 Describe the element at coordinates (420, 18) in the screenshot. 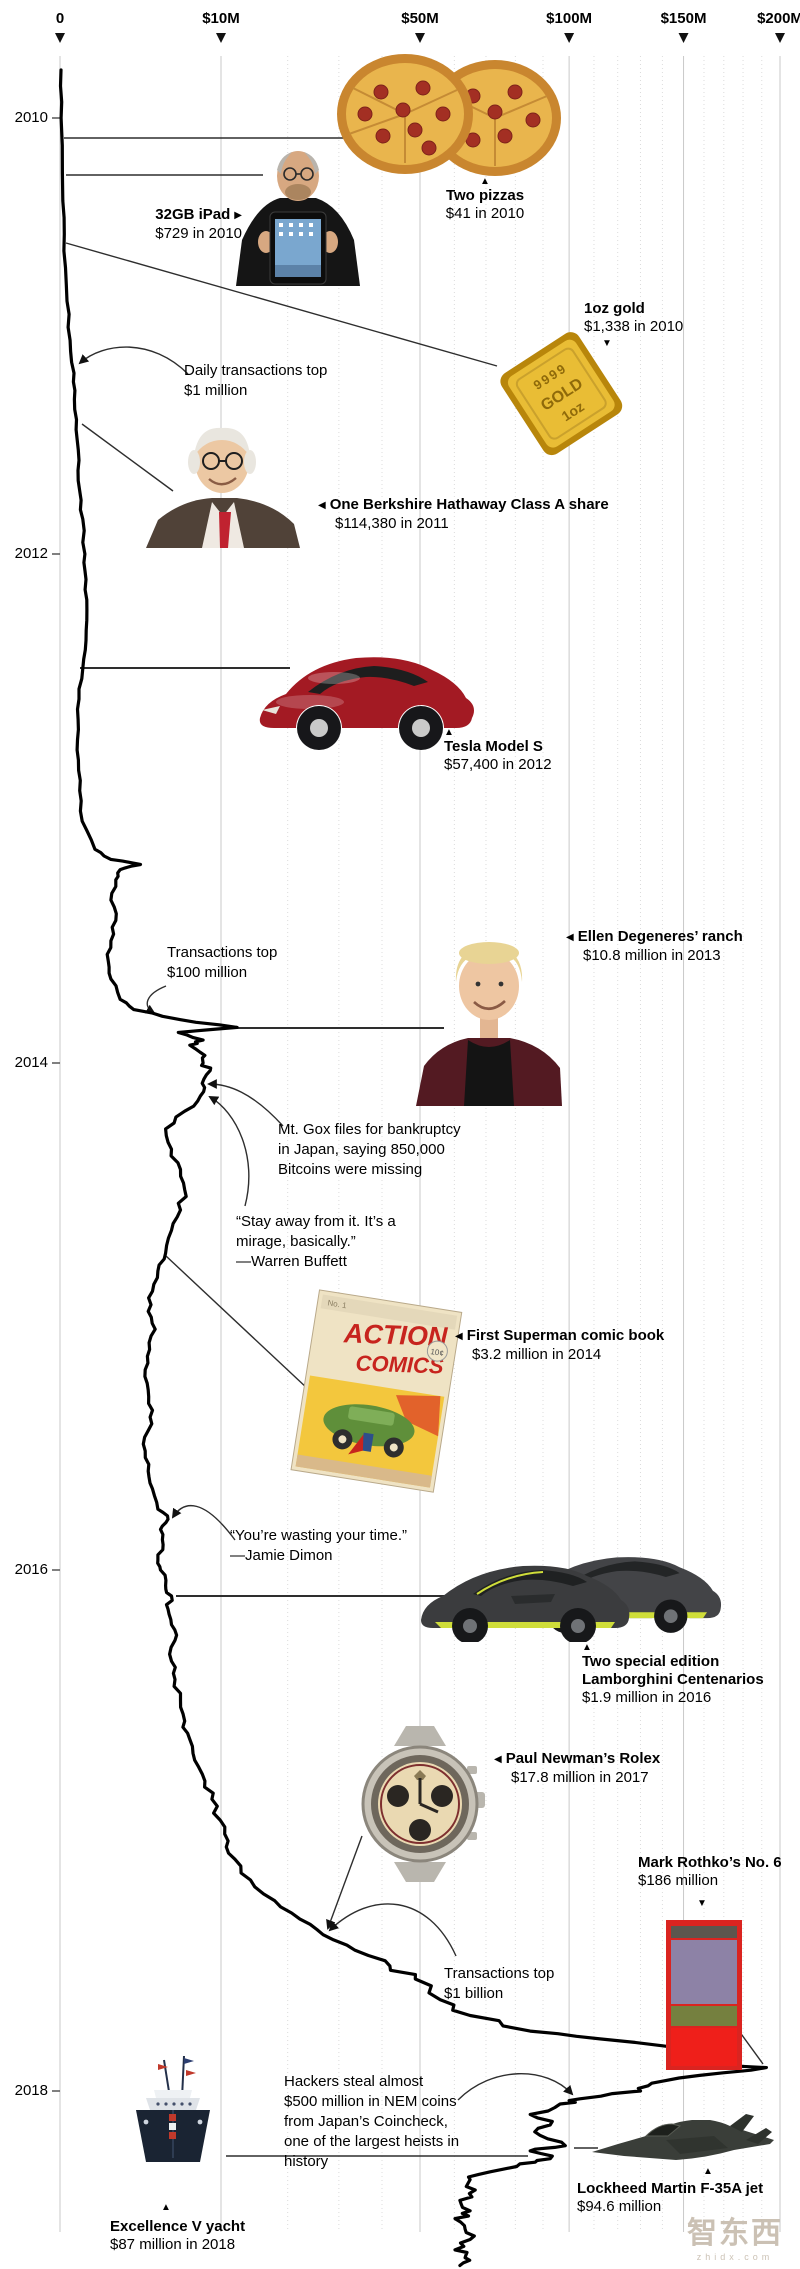

I see `x-axis-label: $50M` at that location.